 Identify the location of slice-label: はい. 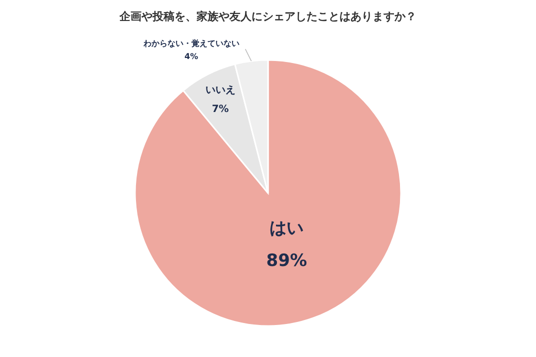
(287, 228).